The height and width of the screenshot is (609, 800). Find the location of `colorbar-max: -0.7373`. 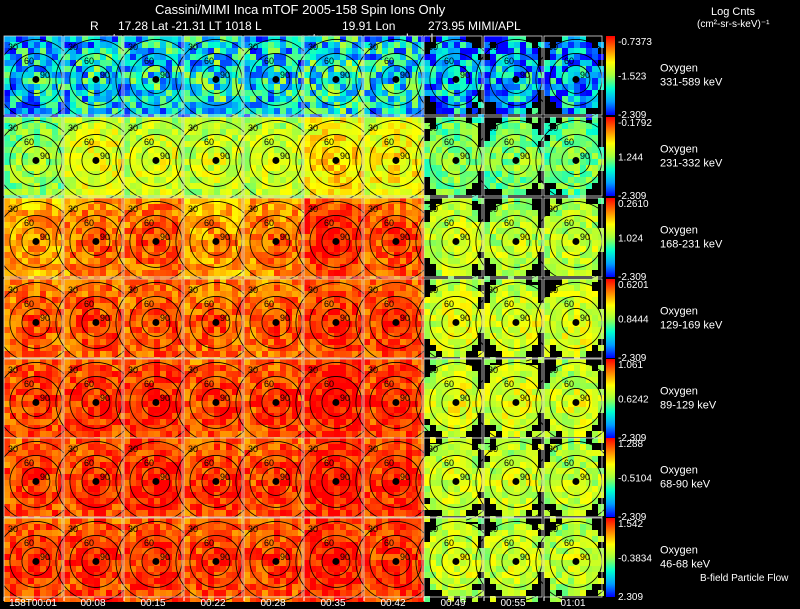

colorbar-max: -0.7373 is located at coordinates (635, 42).